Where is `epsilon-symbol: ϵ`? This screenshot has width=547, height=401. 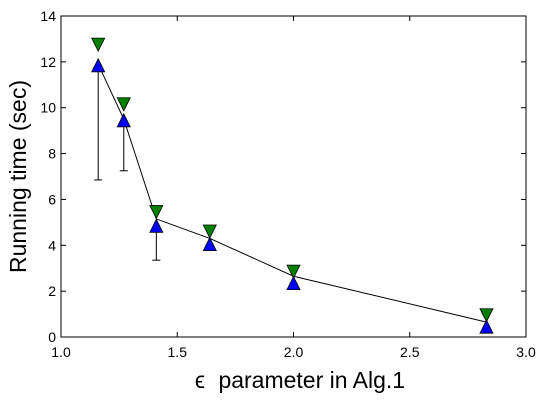 epsilon-symbol: ϵ is located at coordinates (200, 380).